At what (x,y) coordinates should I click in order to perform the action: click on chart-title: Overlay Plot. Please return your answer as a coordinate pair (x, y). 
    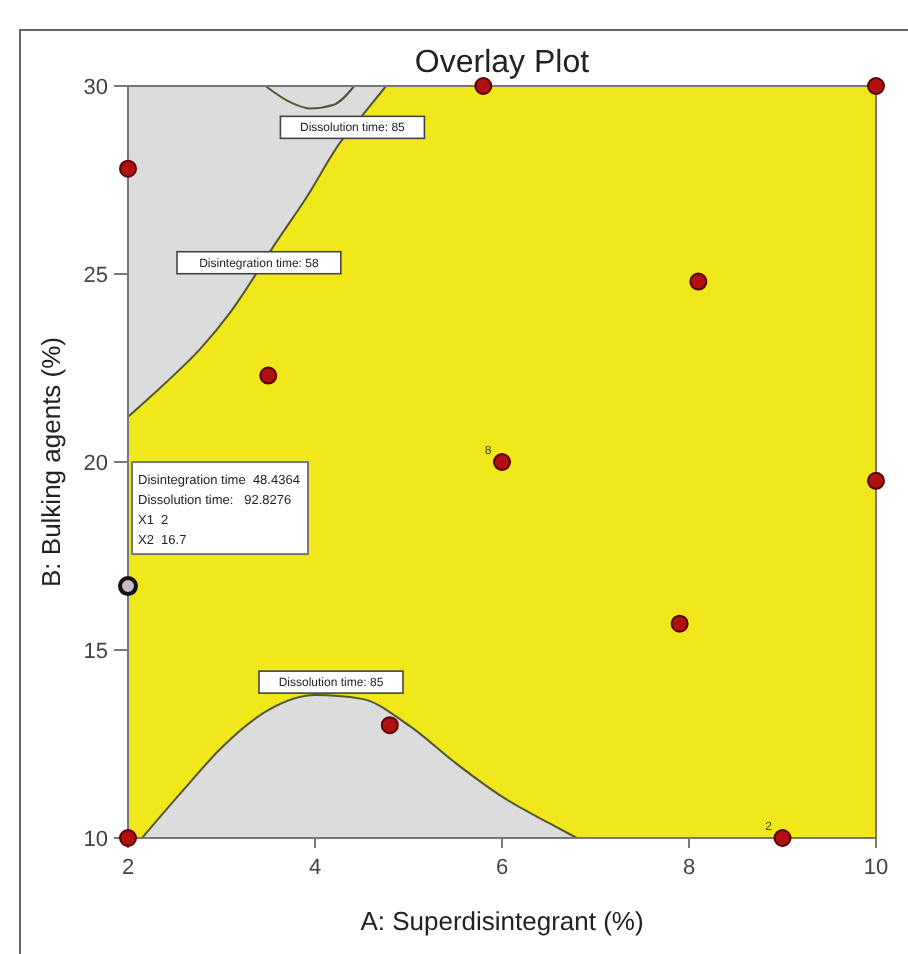
    Looking at the image, I should click on (502, 63).